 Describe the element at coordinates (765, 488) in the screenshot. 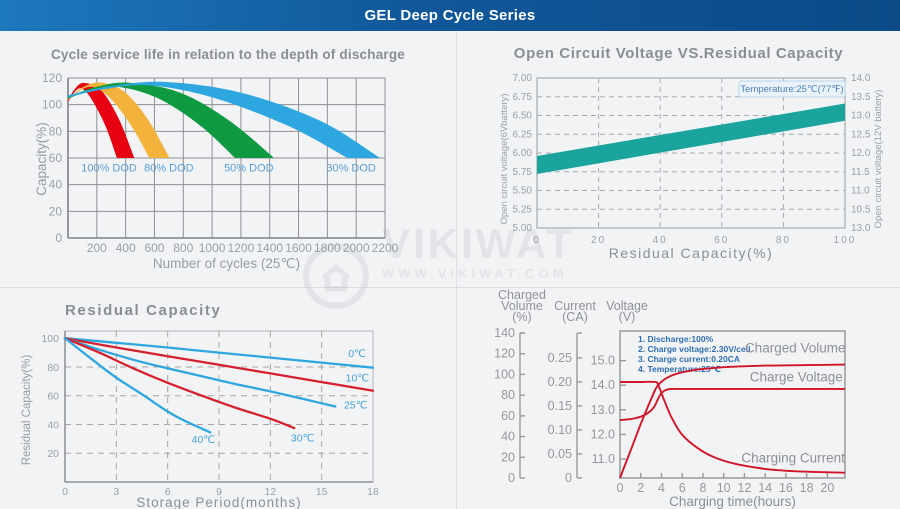

I see `svg-text: 14` at that location.